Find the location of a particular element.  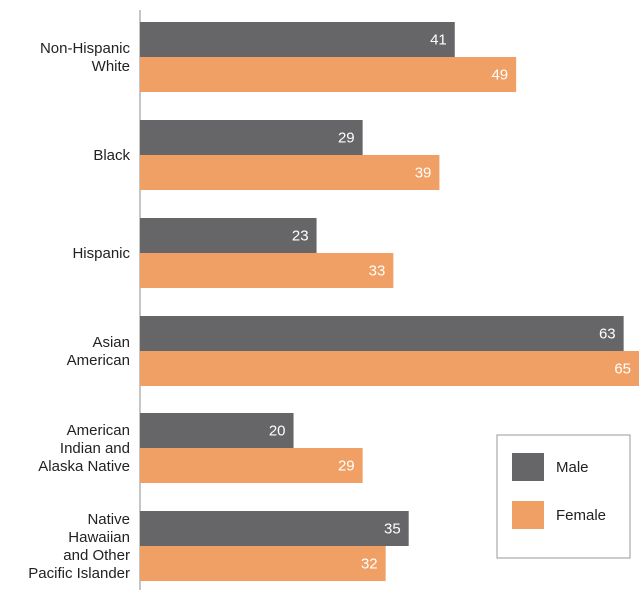

category-label-line: Indian and is located at coordinates (95, 448).